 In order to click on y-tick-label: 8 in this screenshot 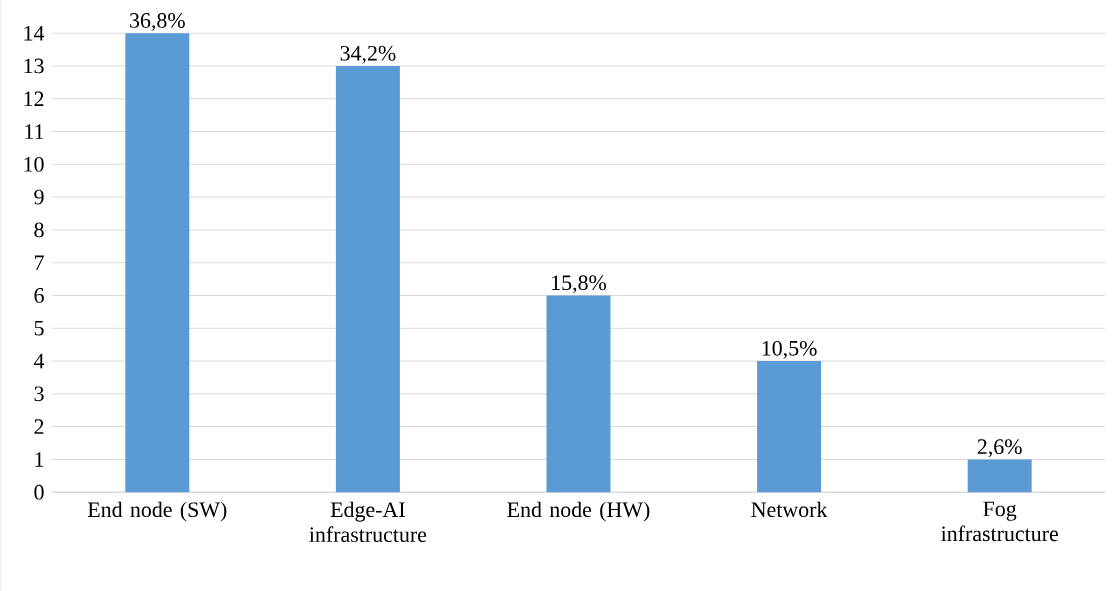, I will do `click(39, 230)`.